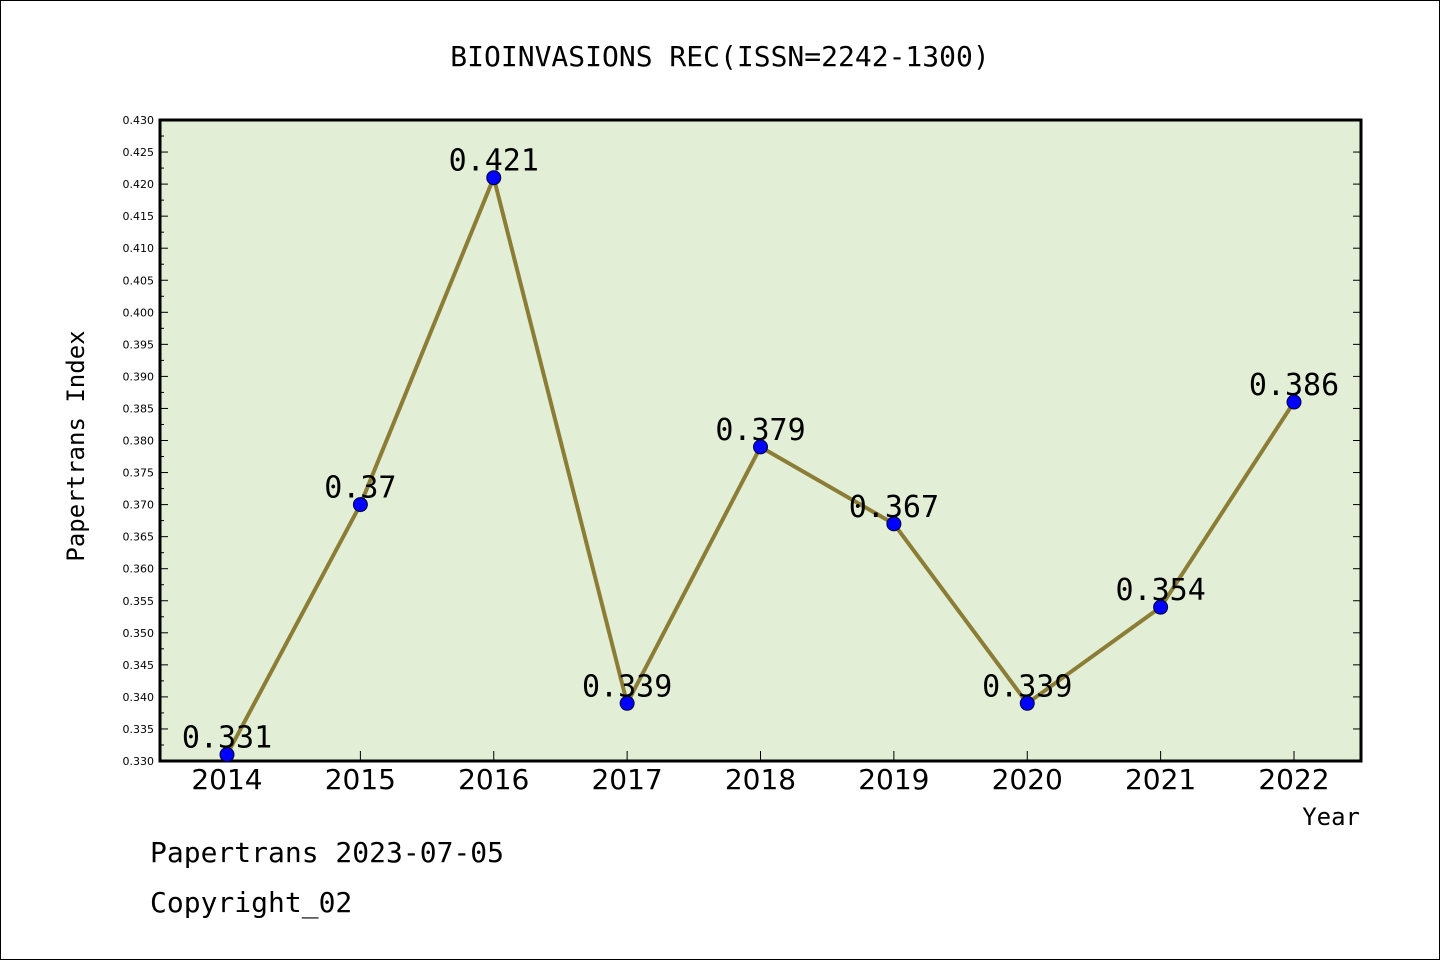 This screenshot has width=1440, height=960. Describe the element at coordinates (360, 488) in the screenshot. I see `data-label: 0.37` at that location.